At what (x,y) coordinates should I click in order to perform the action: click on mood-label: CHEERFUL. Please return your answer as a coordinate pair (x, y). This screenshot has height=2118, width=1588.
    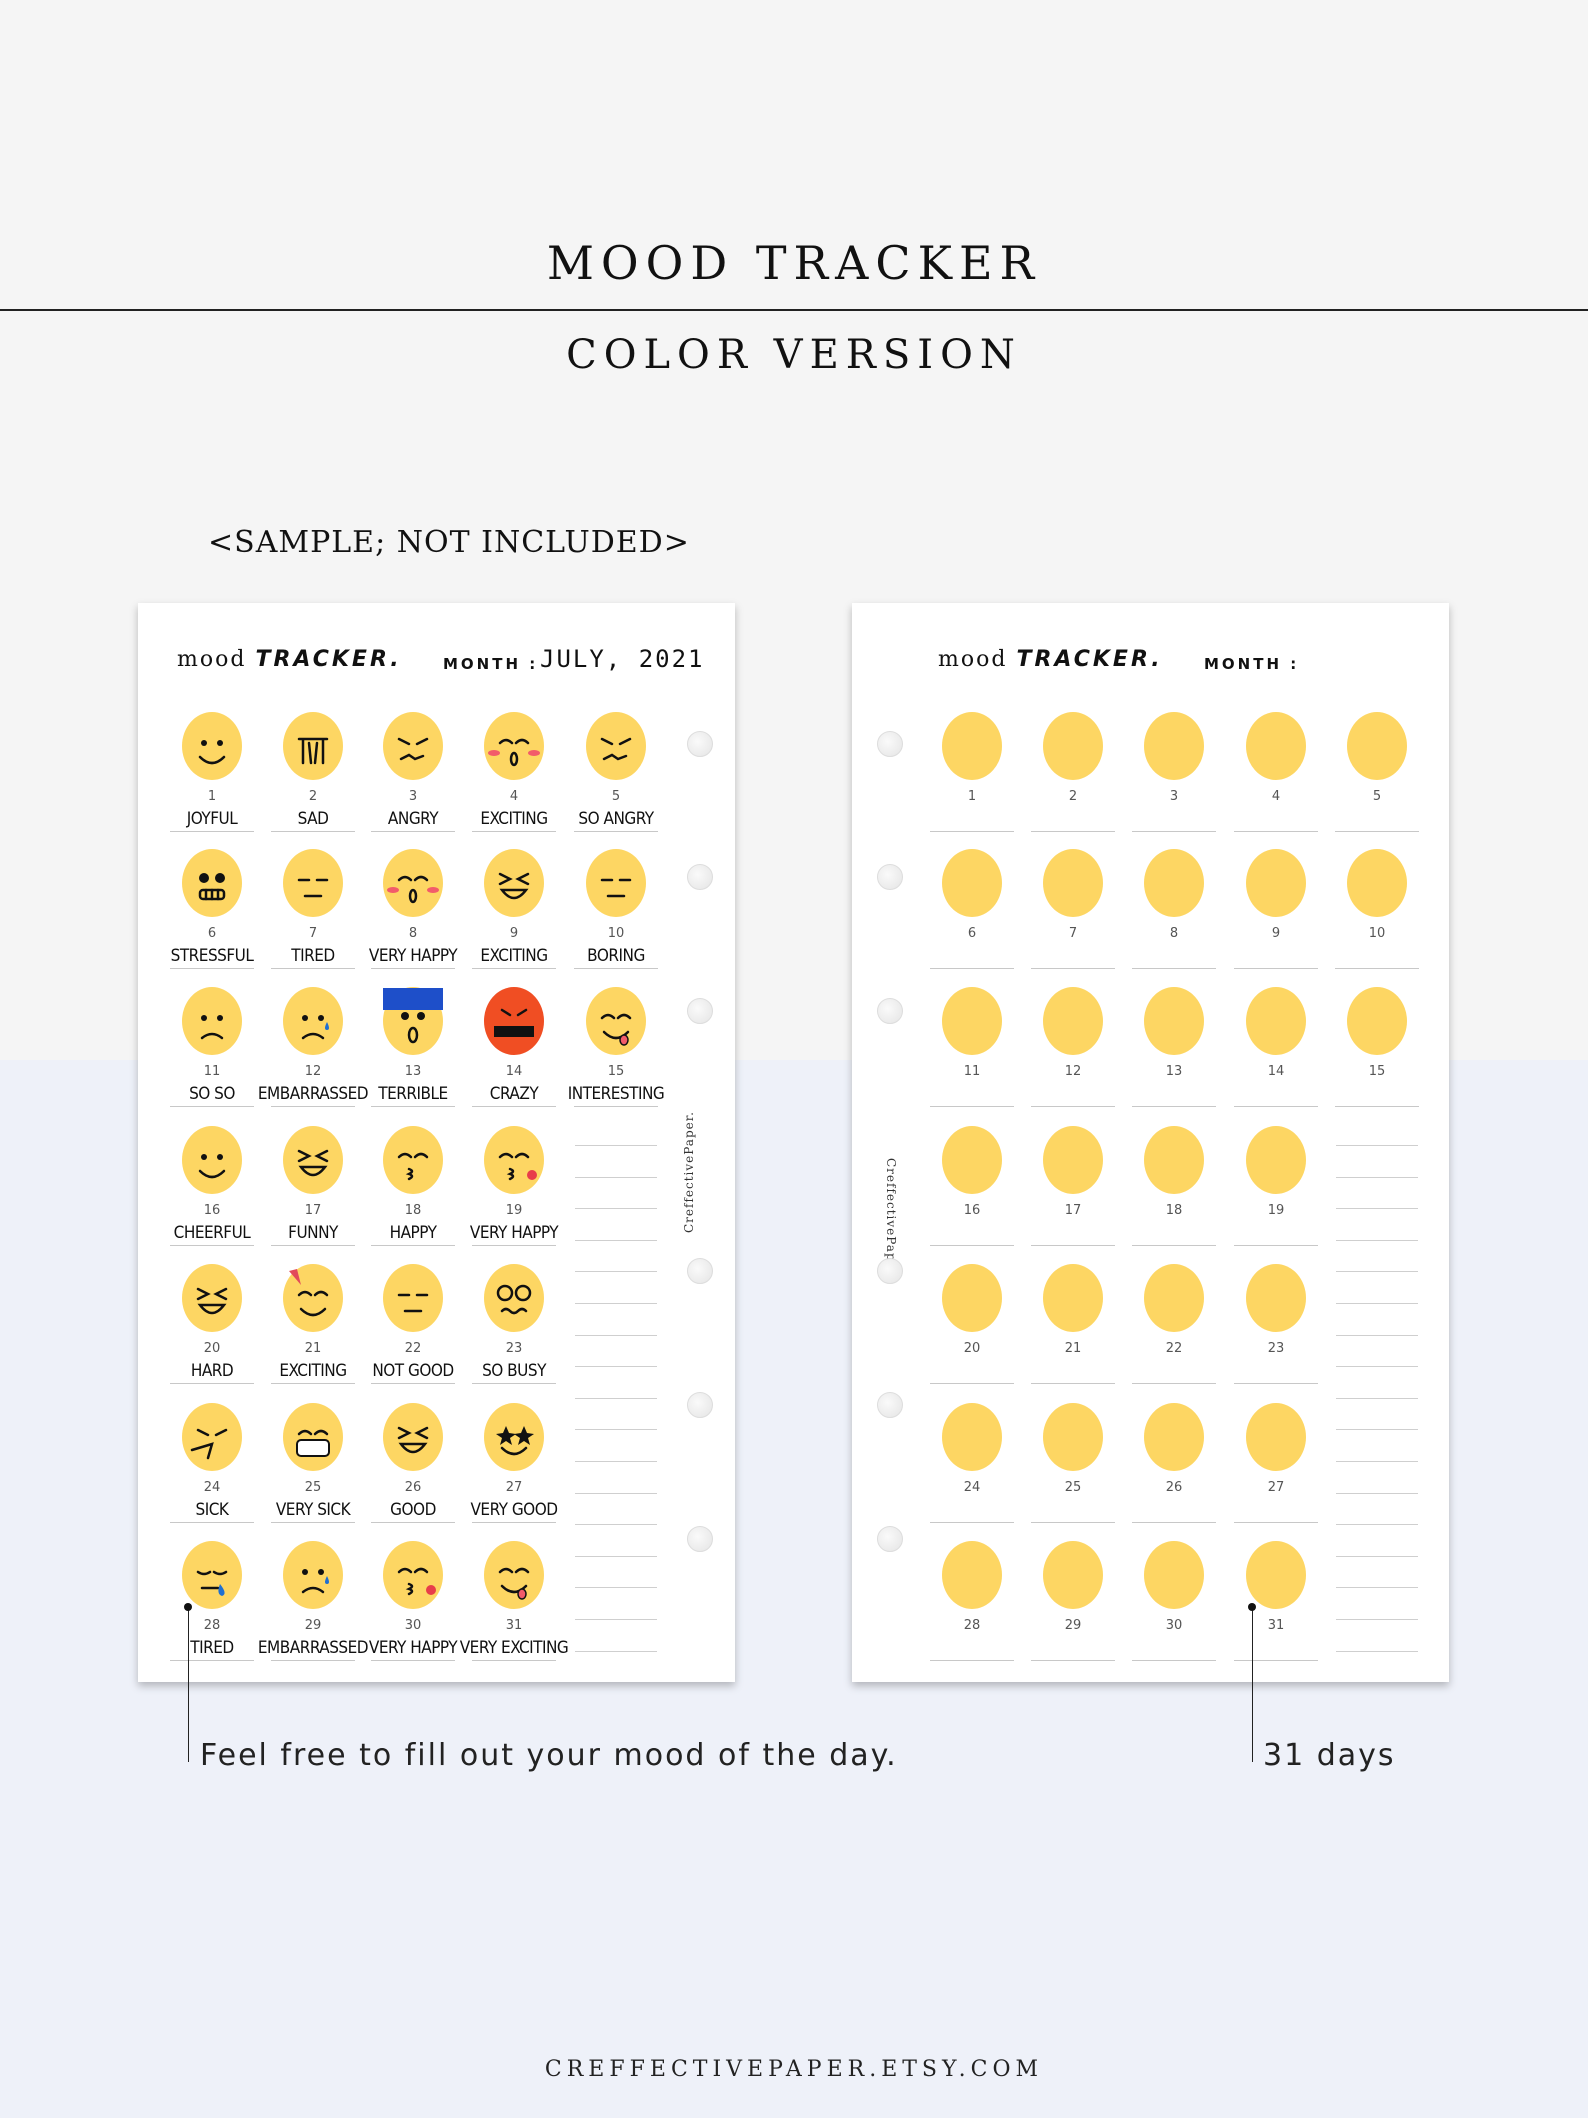
    Looking at the image, I should click on (212, 1233).